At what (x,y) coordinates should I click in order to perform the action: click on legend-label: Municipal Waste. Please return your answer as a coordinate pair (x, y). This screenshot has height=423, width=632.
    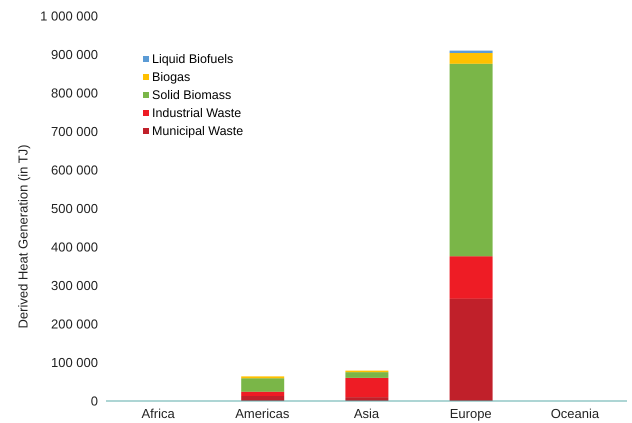
    Looking at the image, I should click on (198, 131).